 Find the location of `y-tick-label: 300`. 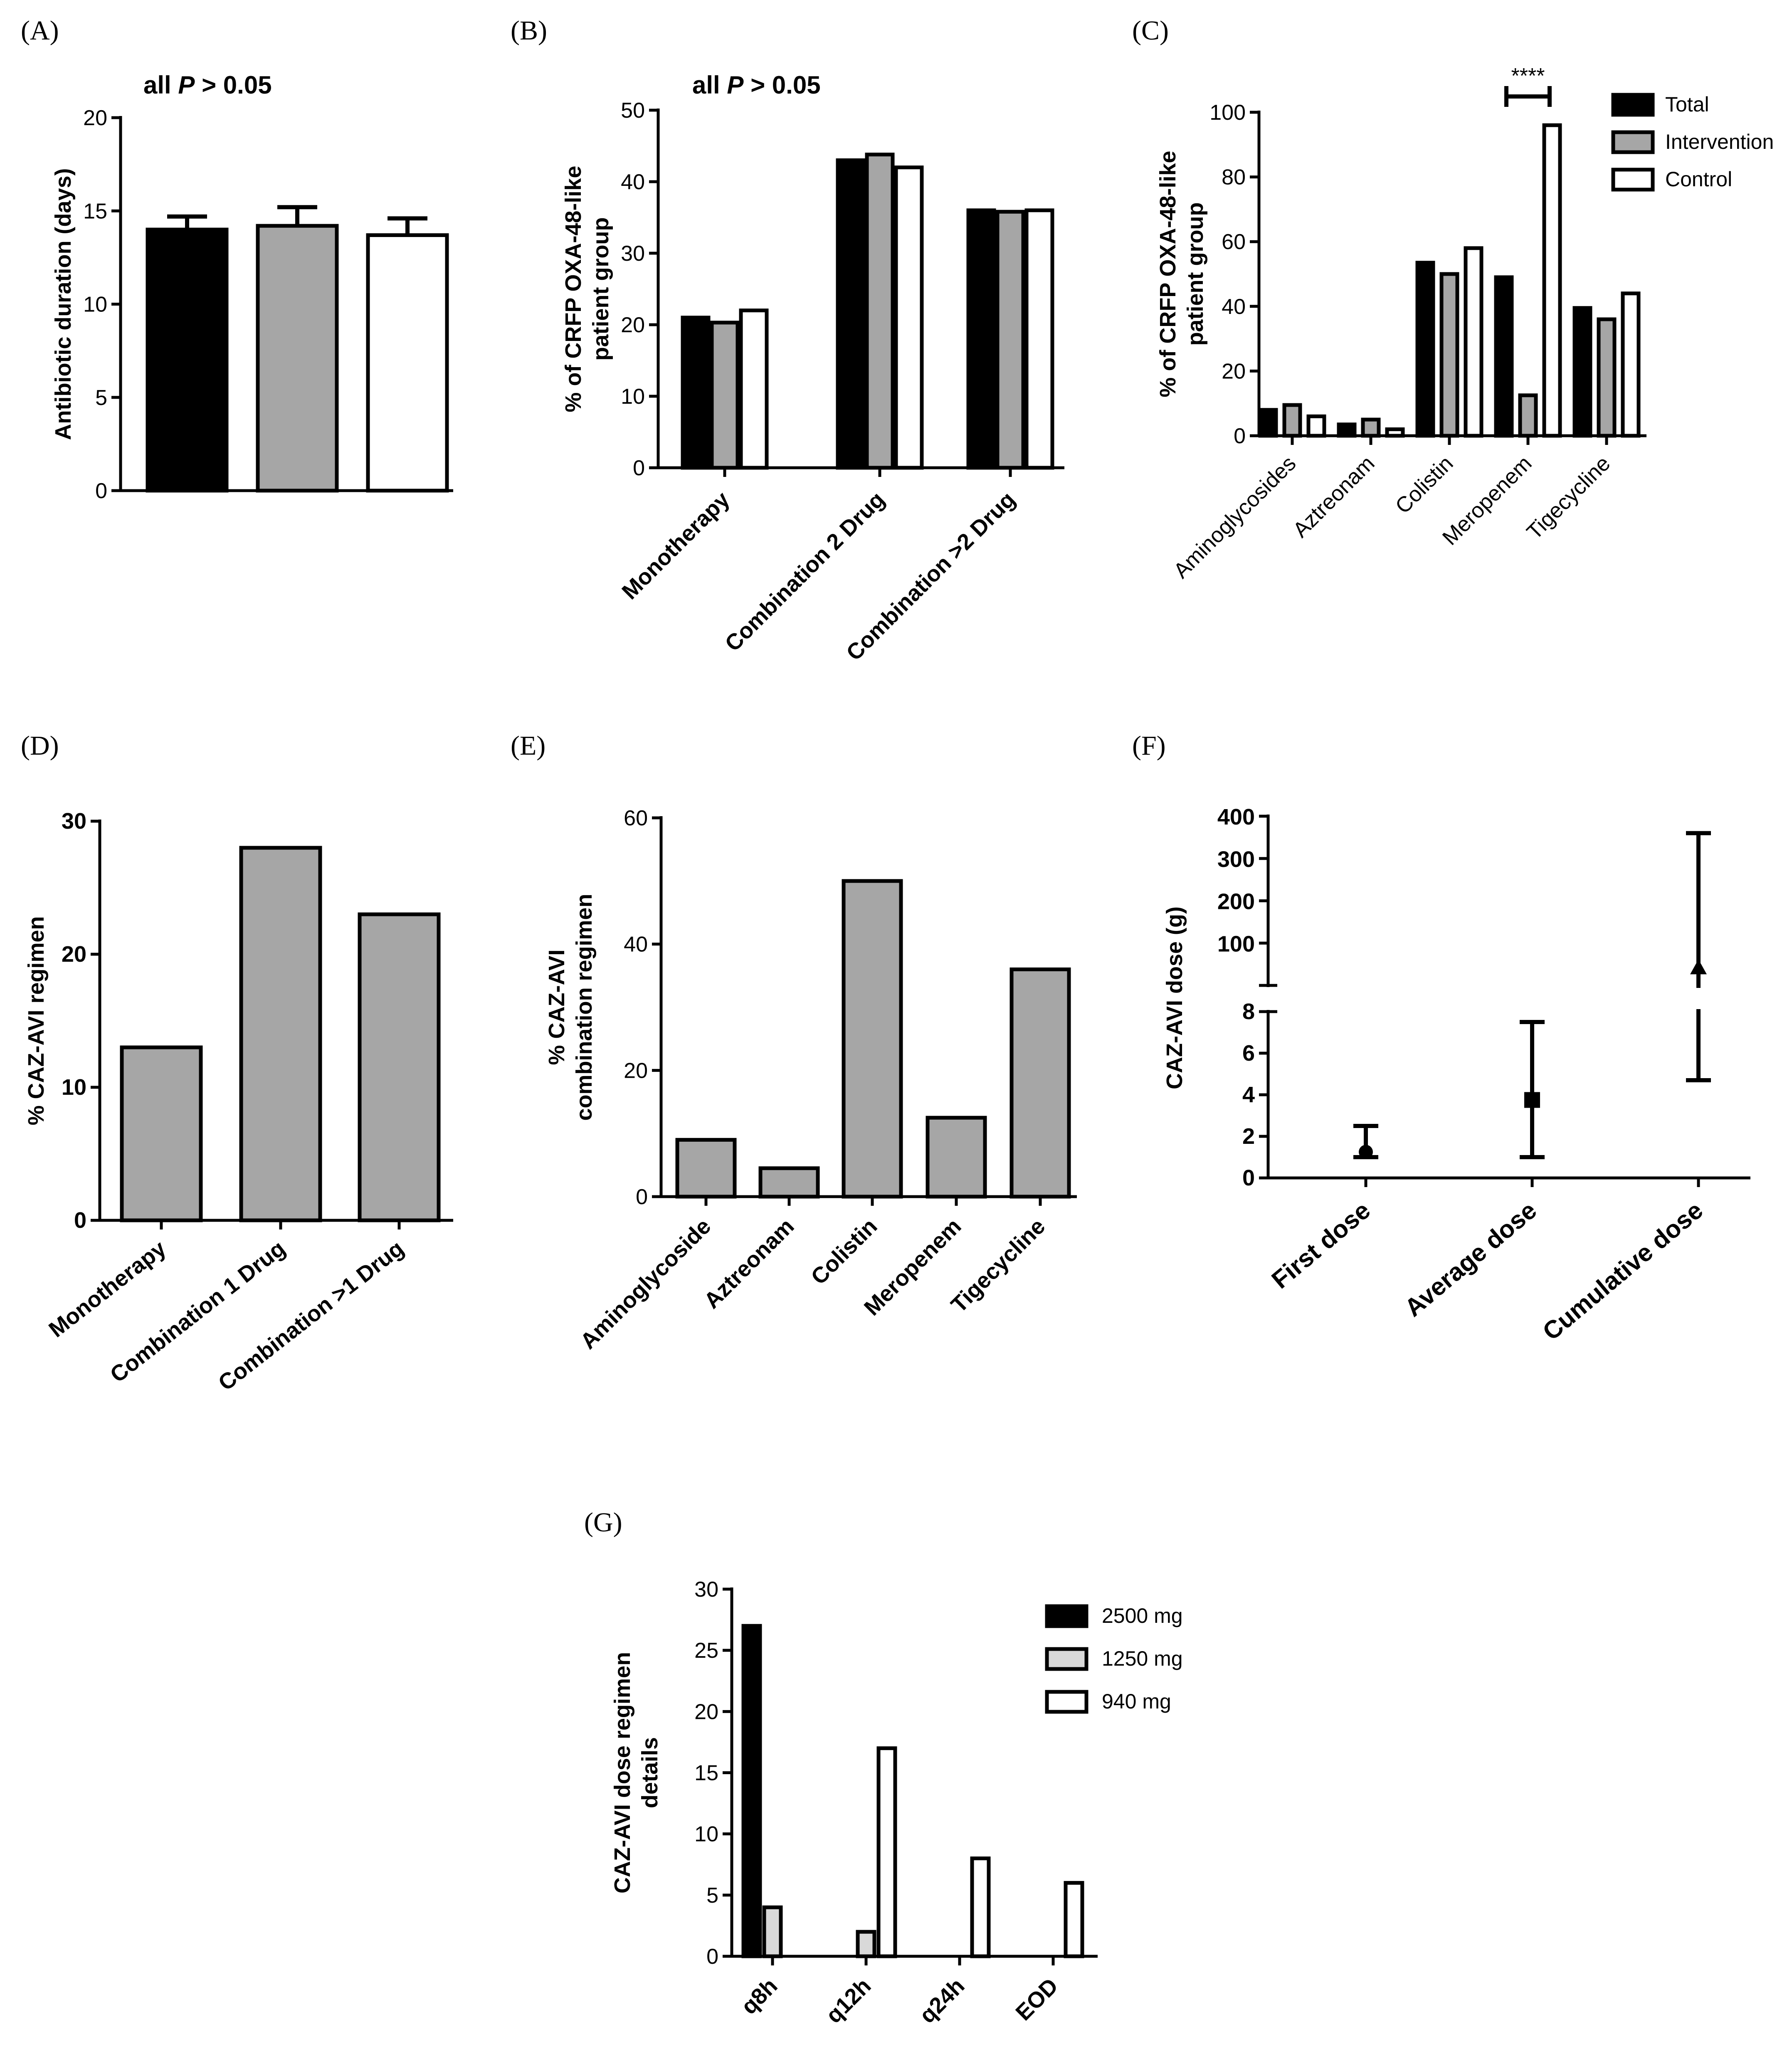

y-tick-label: 300 is located at coordinates (1236, 860).